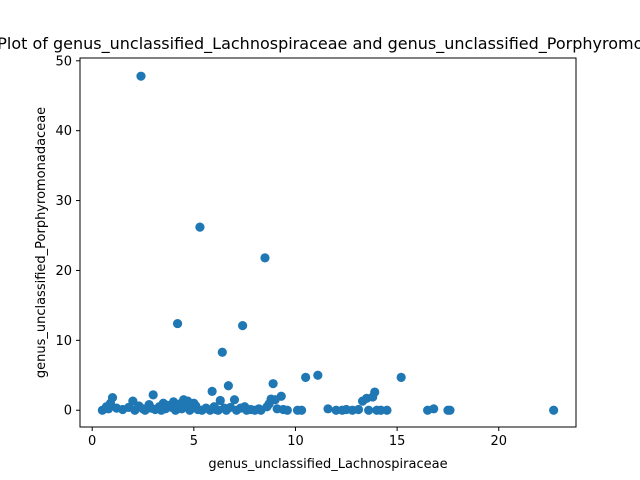 The height and width of the screenshot is (480, 640). What do you see at coordinates (63, 201) in the screenshot?
I see `y-tick-label: 30` at bounding box center [63, 201].